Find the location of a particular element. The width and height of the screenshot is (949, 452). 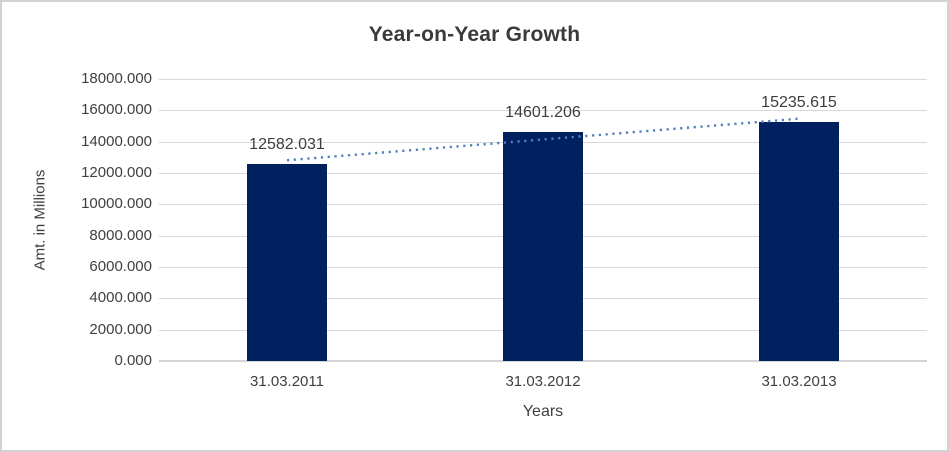

y-tick-label: 6000.000 is located at coordinates (120, 266).